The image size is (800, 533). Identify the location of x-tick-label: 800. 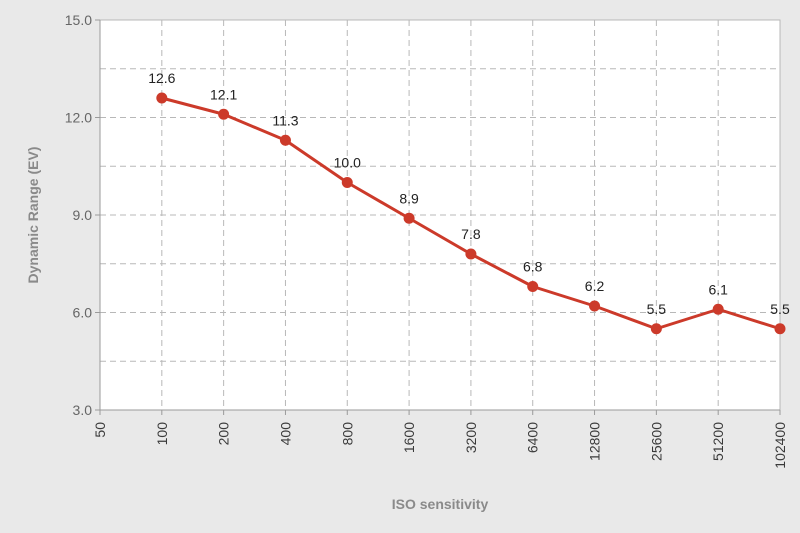
(347, 434).